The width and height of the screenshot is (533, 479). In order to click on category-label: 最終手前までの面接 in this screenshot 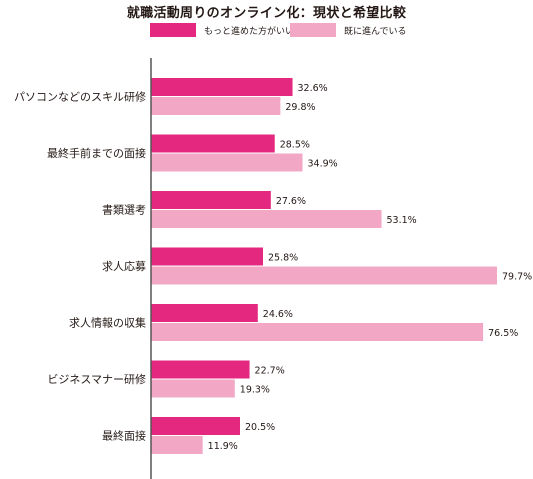, I will do `click(96, 153)`.